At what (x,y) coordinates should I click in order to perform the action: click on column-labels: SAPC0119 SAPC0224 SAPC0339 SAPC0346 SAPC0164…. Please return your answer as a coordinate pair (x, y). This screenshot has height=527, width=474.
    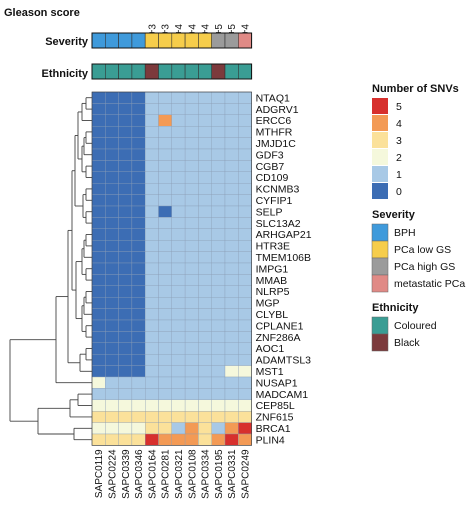
    Looking at the image, I should click on (172, 474).